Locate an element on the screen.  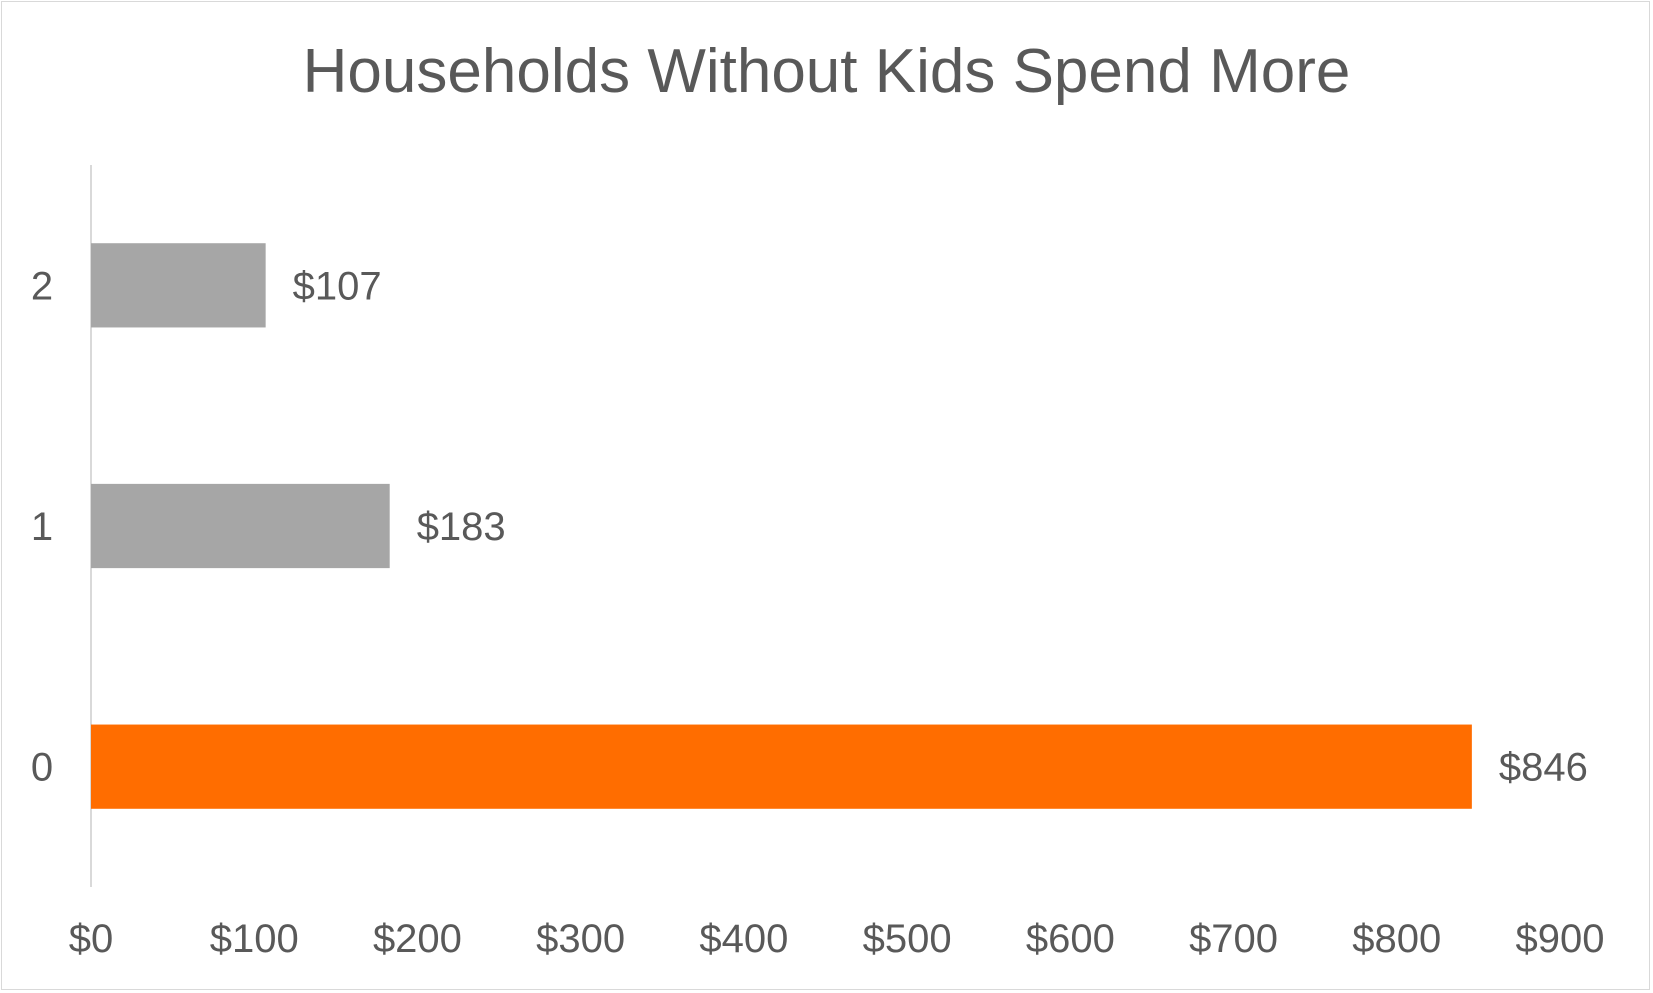
y-tick-label-0: 0 is located at coordinates (42, 768).